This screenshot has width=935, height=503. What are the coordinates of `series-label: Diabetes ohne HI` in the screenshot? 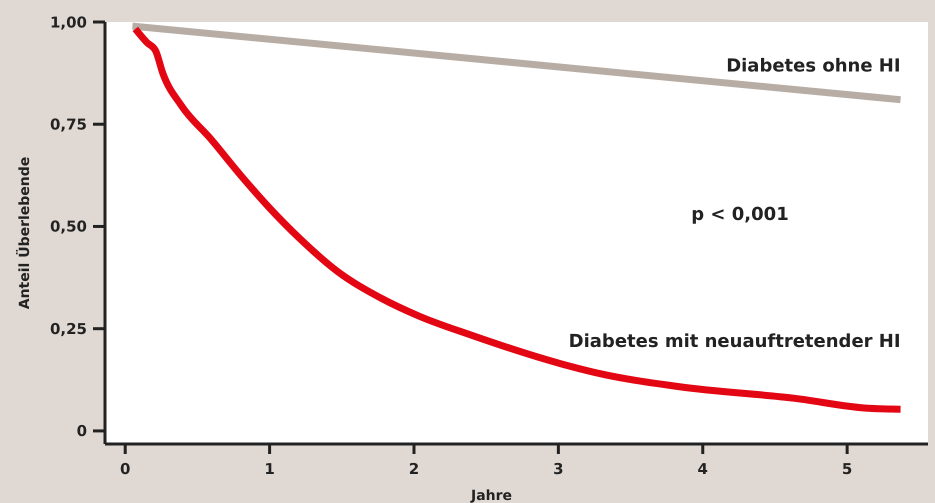 It's located at (813, 66).